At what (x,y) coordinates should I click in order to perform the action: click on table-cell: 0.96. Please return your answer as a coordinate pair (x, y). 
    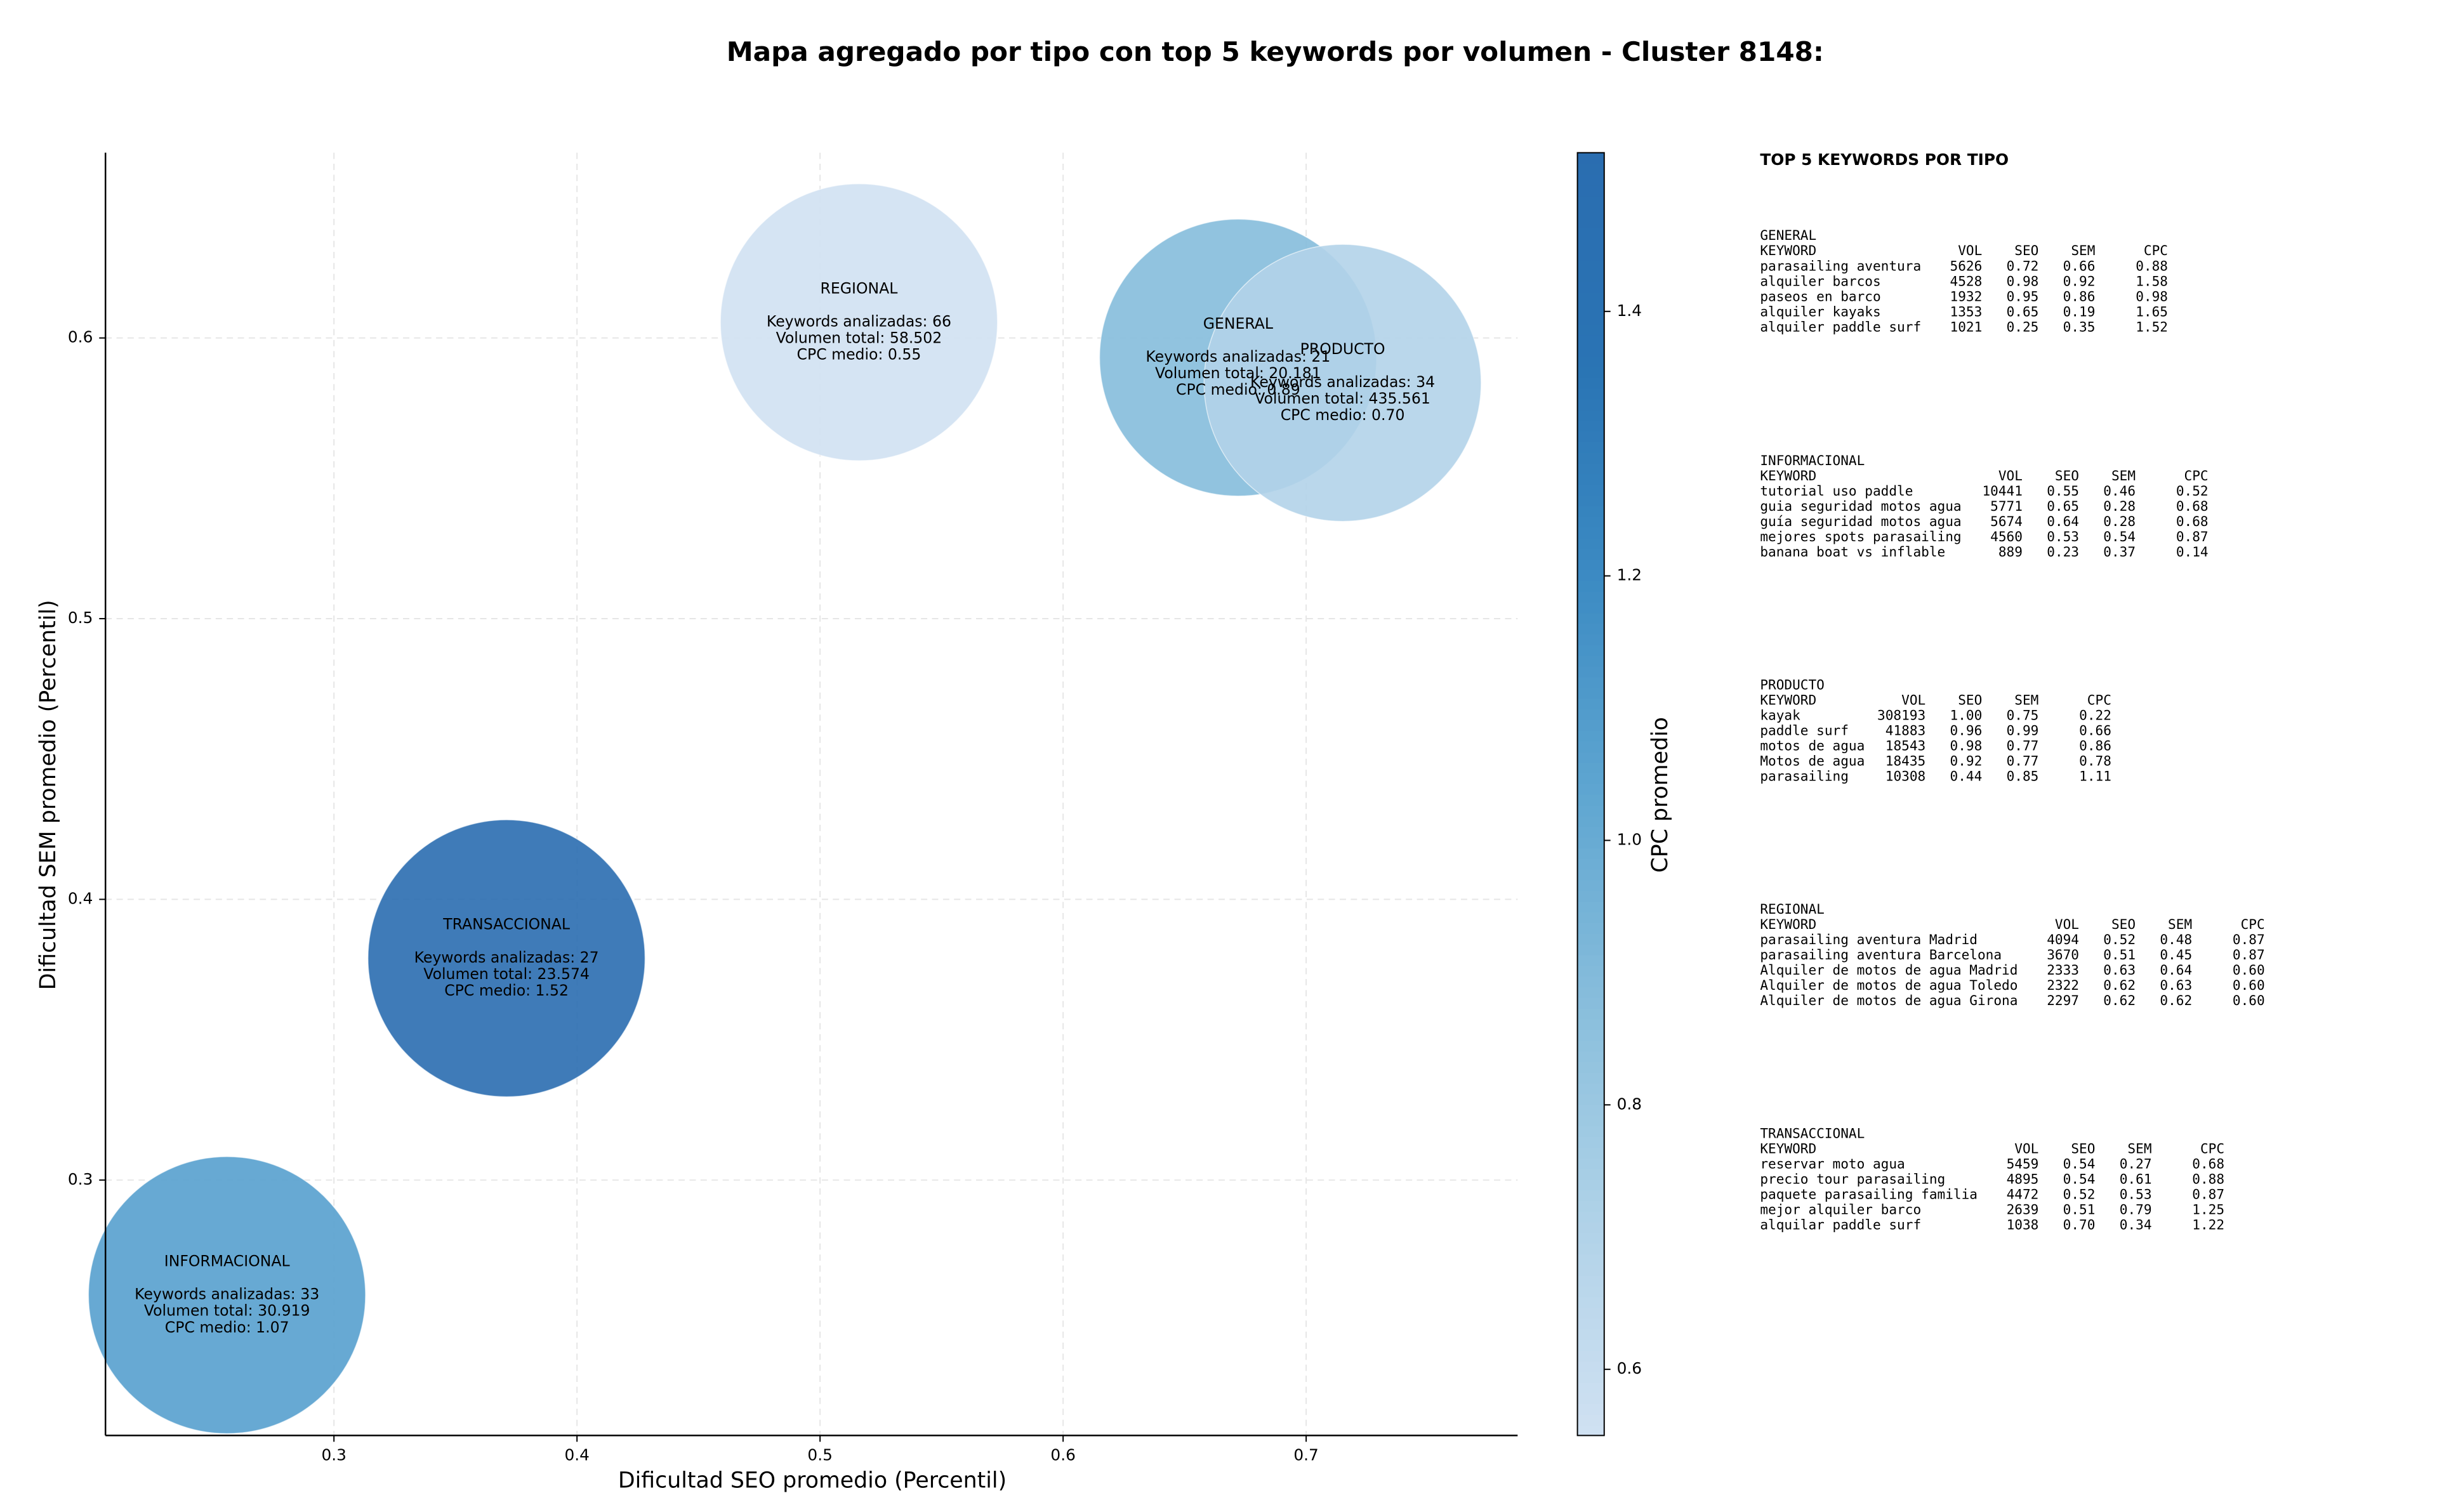
    Looking at the image, I should click on (1966, 731).